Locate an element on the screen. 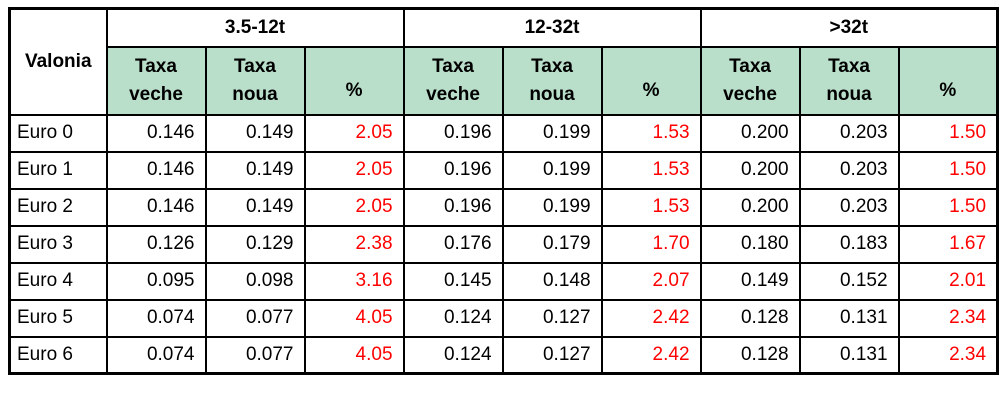  row-label: Euro 5 is located at coordinates (58, 318).